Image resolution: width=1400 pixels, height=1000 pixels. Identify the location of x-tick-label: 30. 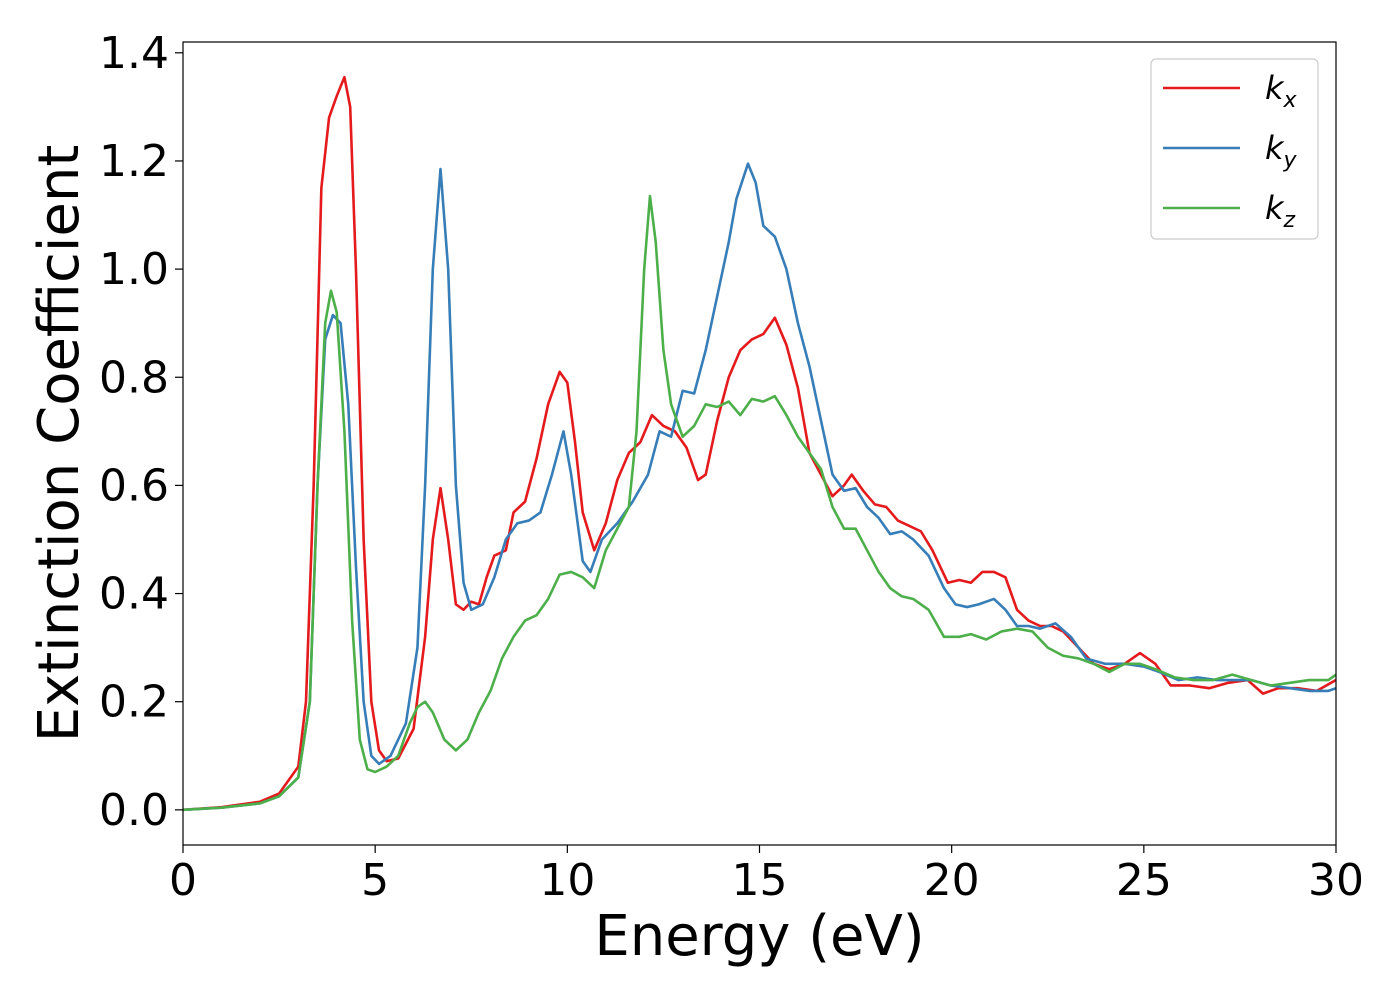
(1336, 880).